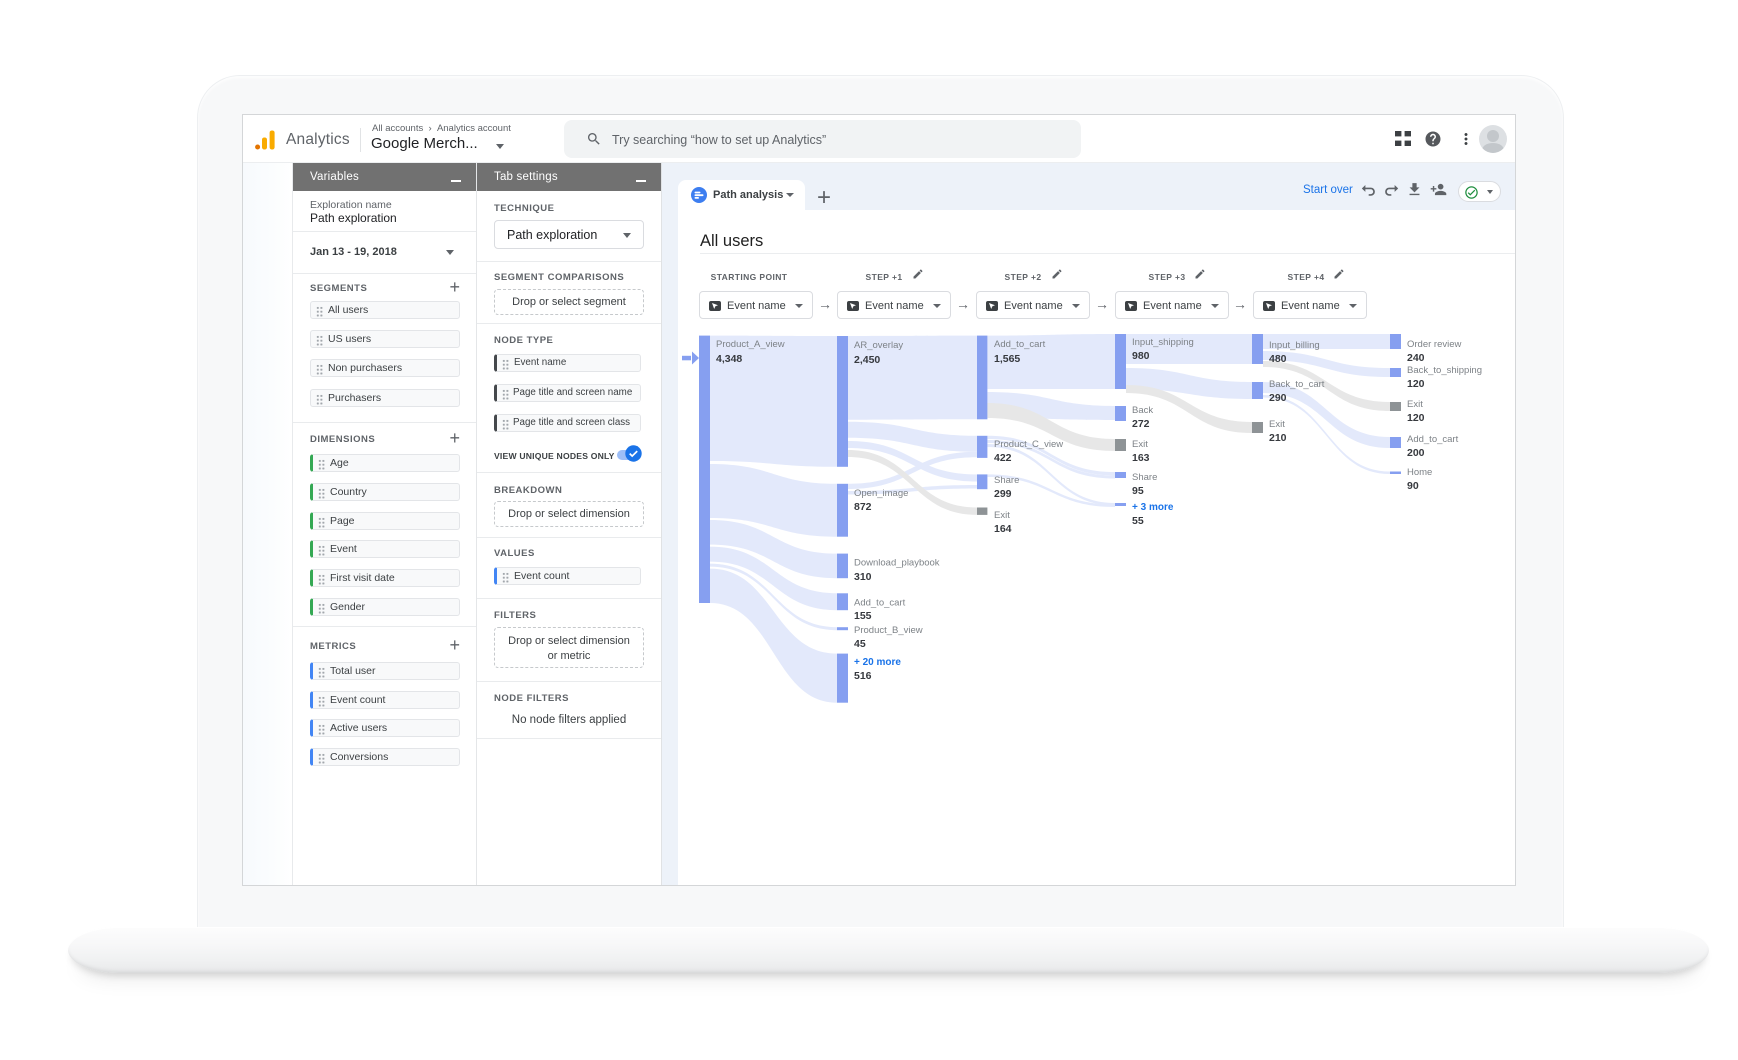 The width and height of the screenshot is (1738, 1060). What do you see at coordinates (888, 630) in the screenshot?
I see `svg-text: Product_B_view` at bounding box center [888, 630].